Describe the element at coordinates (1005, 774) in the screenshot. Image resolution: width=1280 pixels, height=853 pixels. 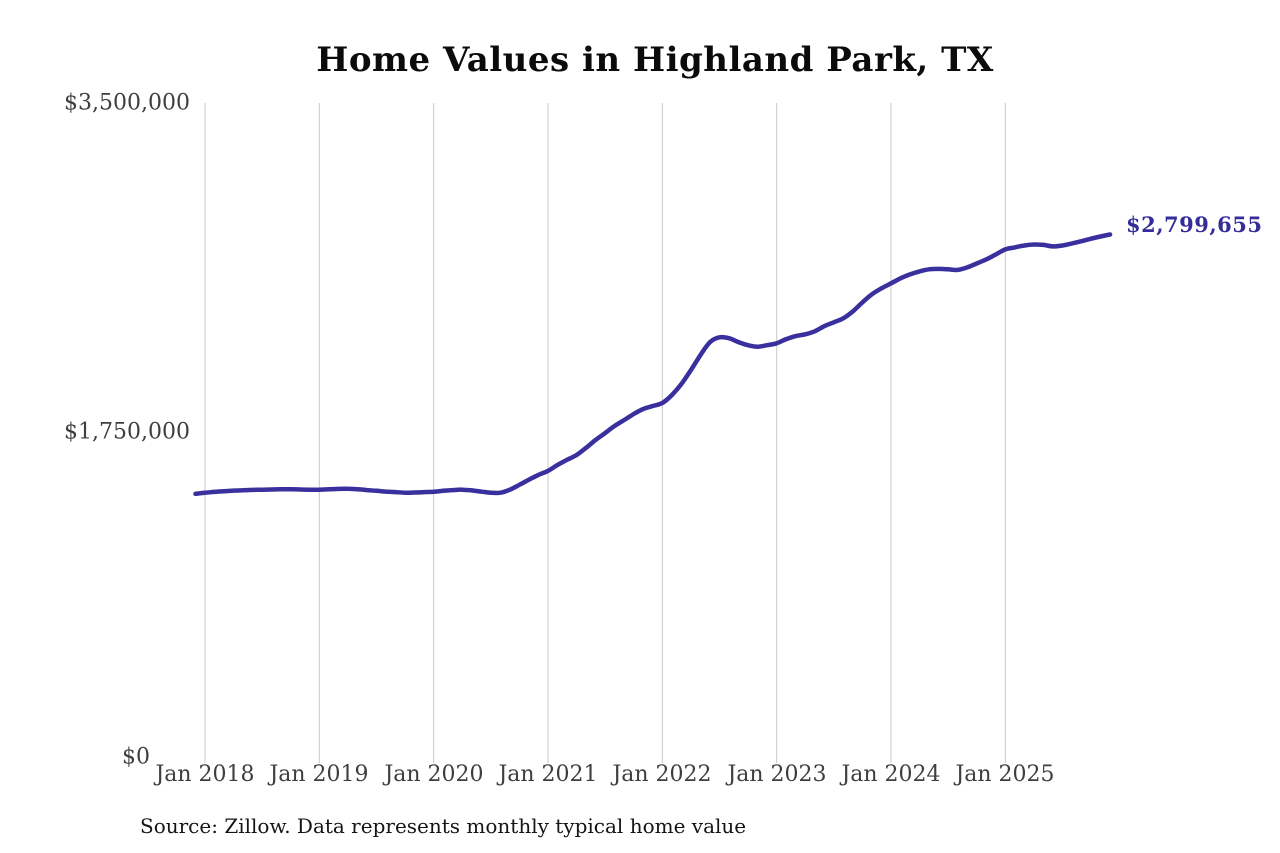
I see `x-axis-tick-jan2025: Jan 2025` at that location.